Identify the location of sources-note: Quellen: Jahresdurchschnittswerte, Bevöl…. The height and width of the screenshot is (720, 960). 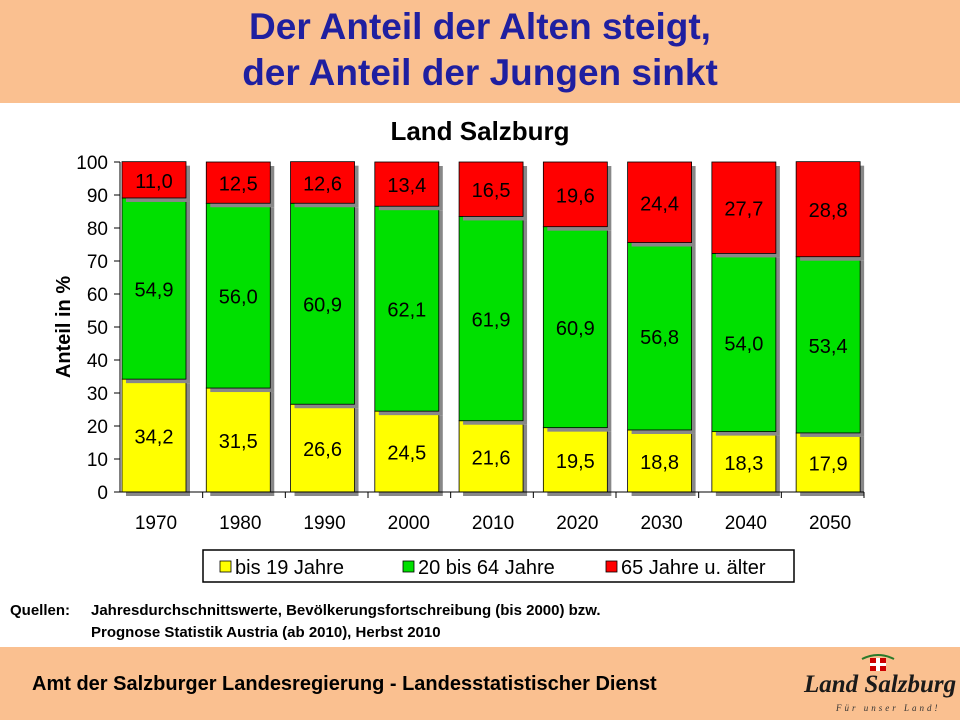
(305, 622).